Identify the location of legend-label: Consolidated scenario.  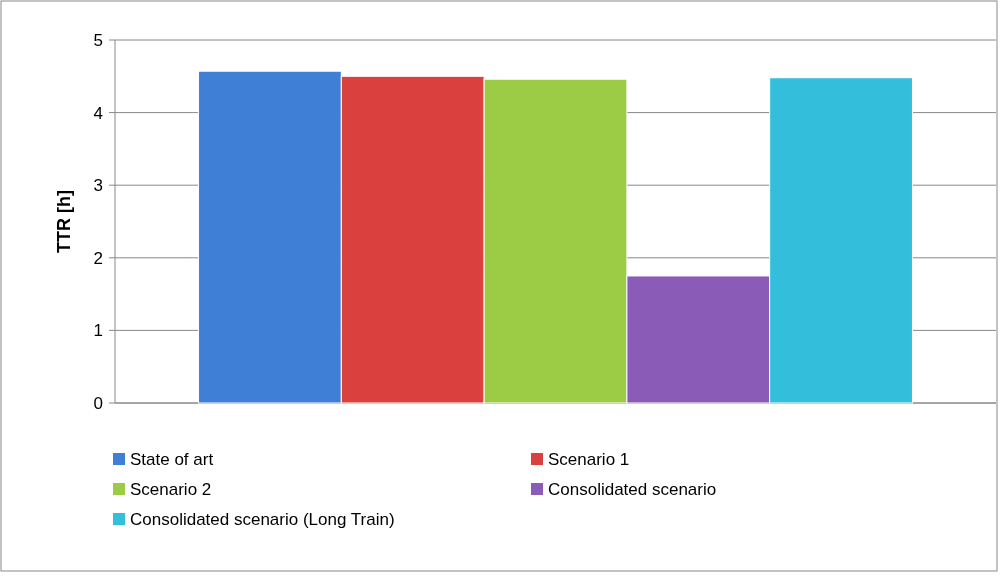
(632, 489).